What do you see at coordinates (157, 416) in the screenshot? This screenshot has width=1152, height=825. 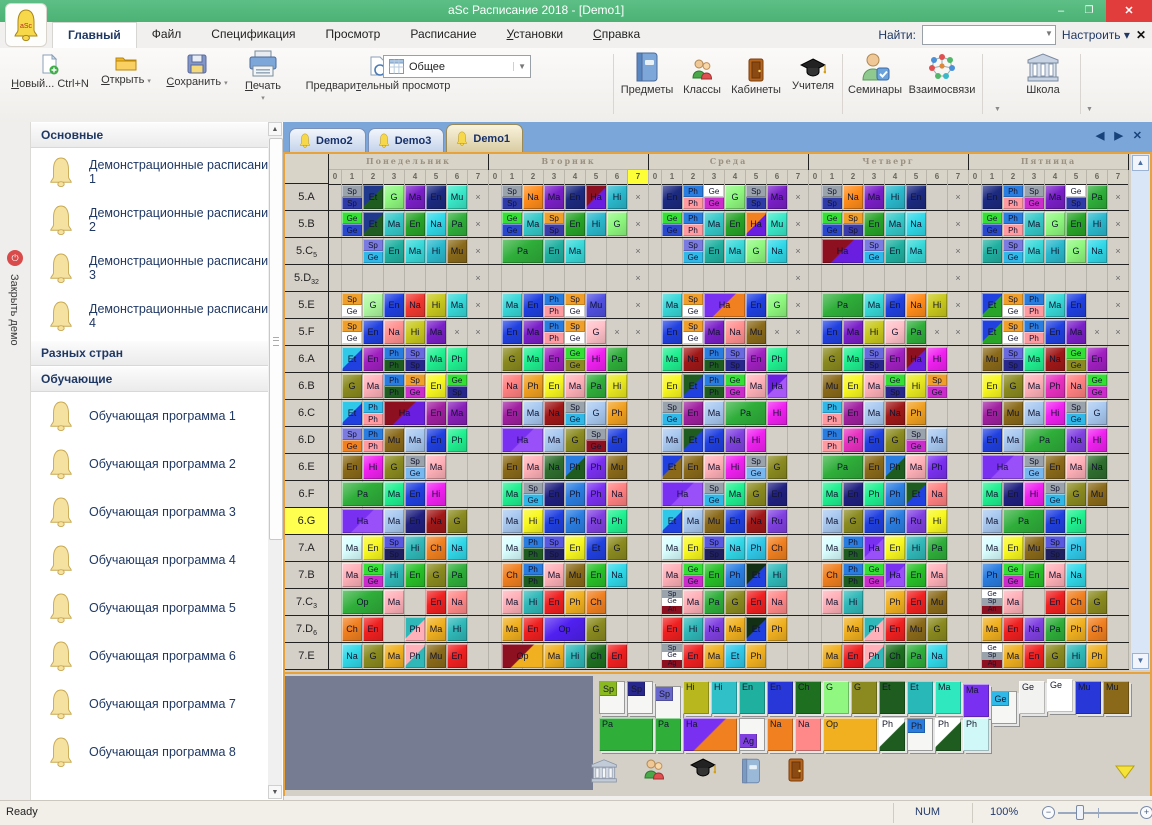 I see `sidebar-demo-item: Обучающая программа 1` at bounding box center [157, 416].